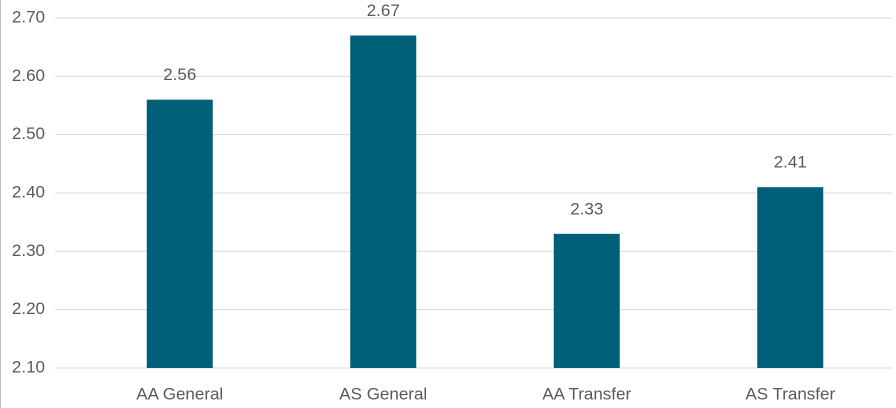 This screenshot has width=896, height=408. I want to click on value-label: 2.67, so click(383, 10).